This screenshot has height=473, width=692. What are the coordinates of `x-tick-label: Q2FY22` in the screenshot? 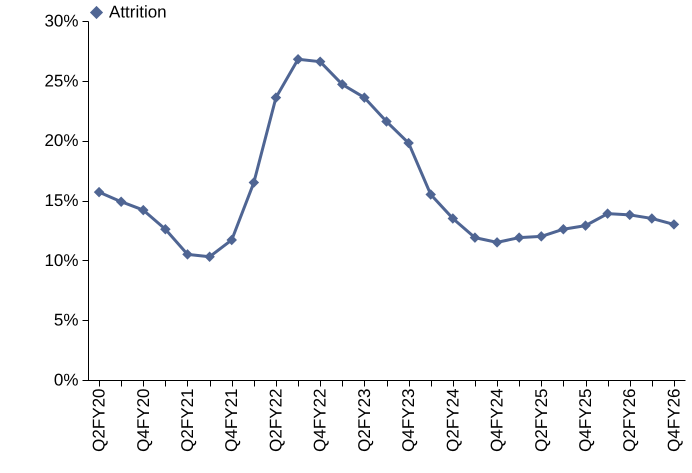 It's located at (276, 420).